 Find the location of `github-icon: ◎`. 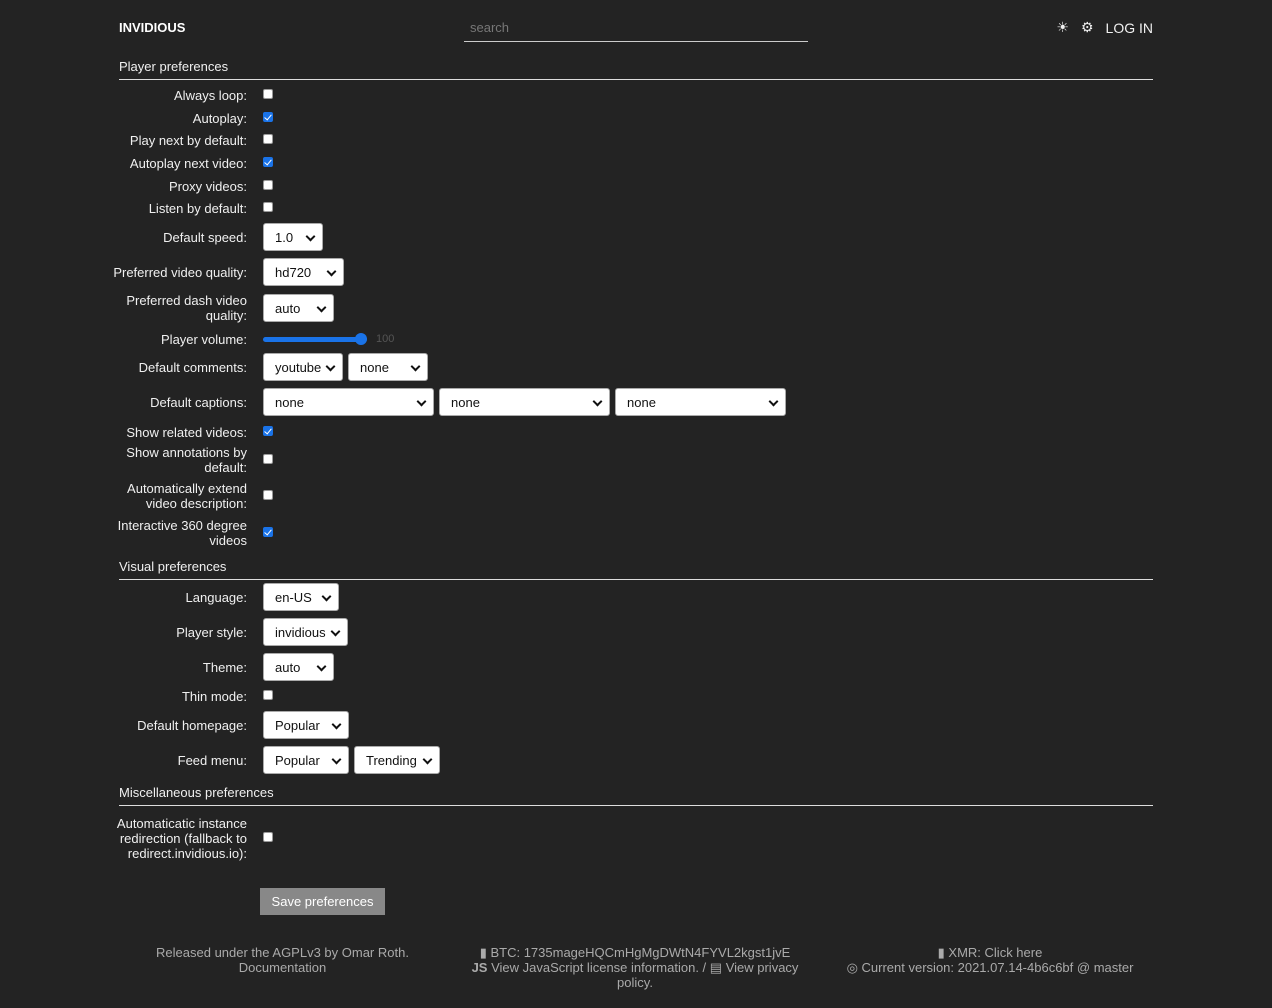

github-icon: ◎ is located at coordinates (854, 967).